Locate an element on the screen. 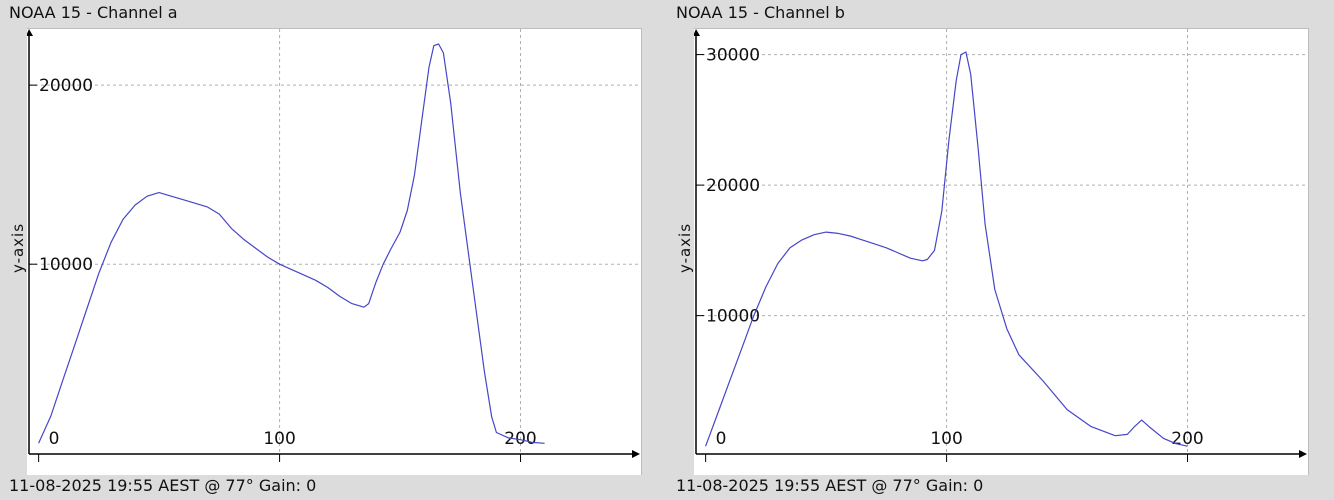  chart-title: NOAA 15 - Channel a is located at coordinates (93, 12).